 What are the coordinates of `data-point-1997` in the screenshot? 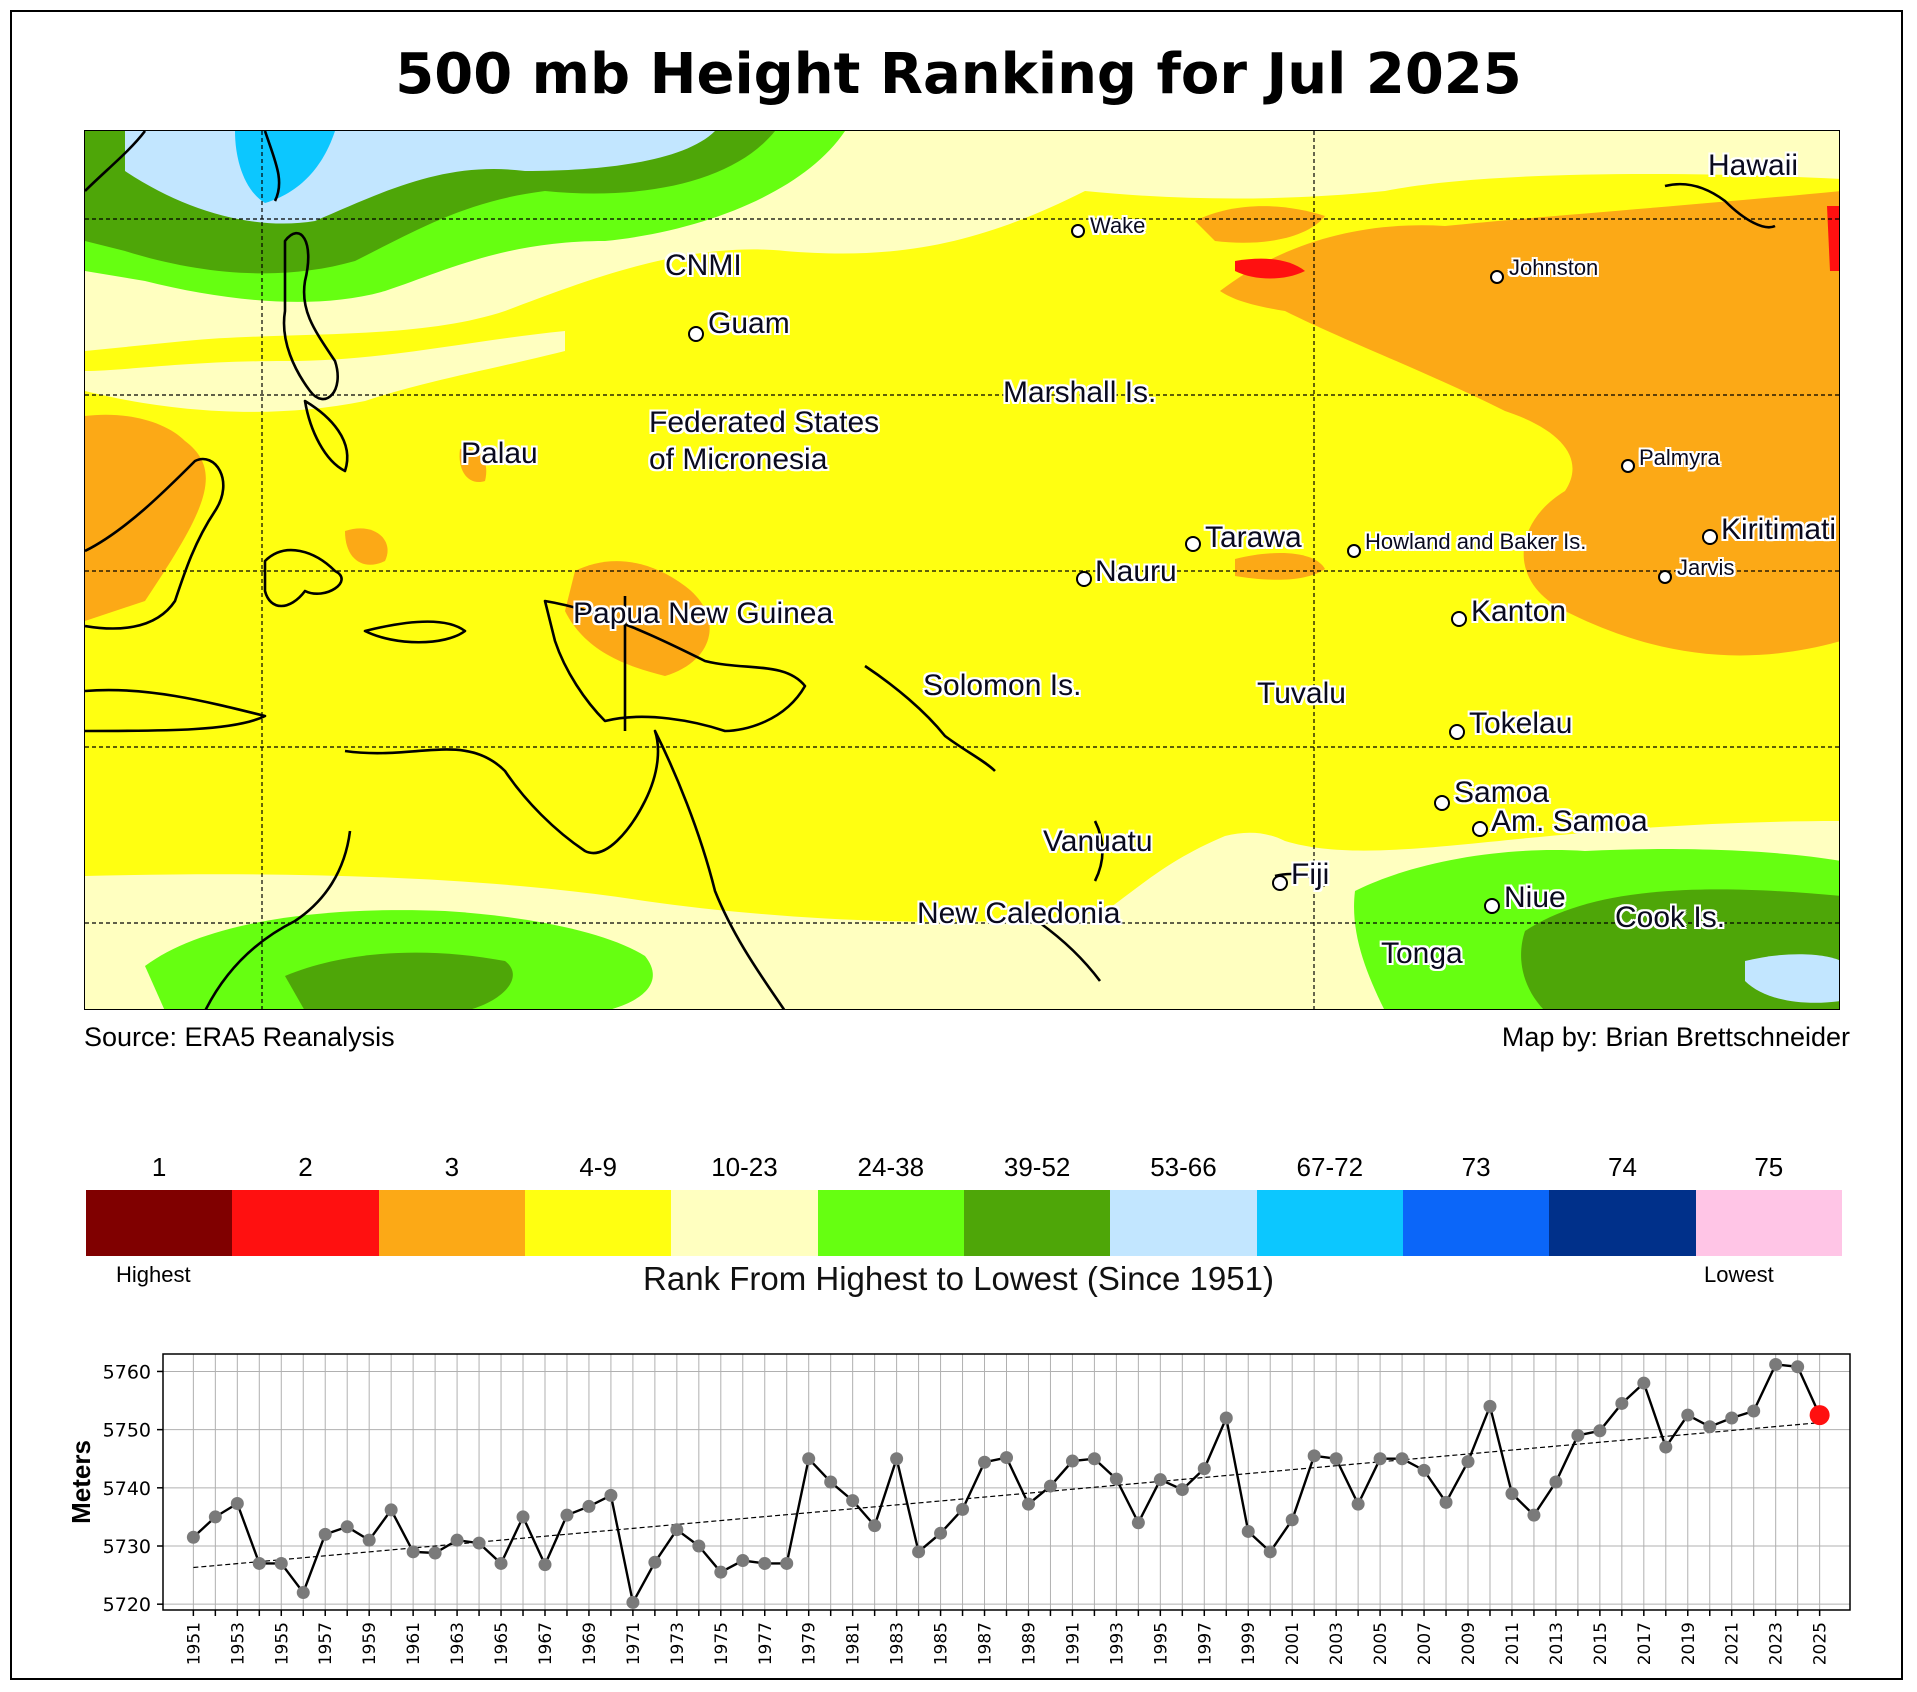 It's located at (1204, 1469).